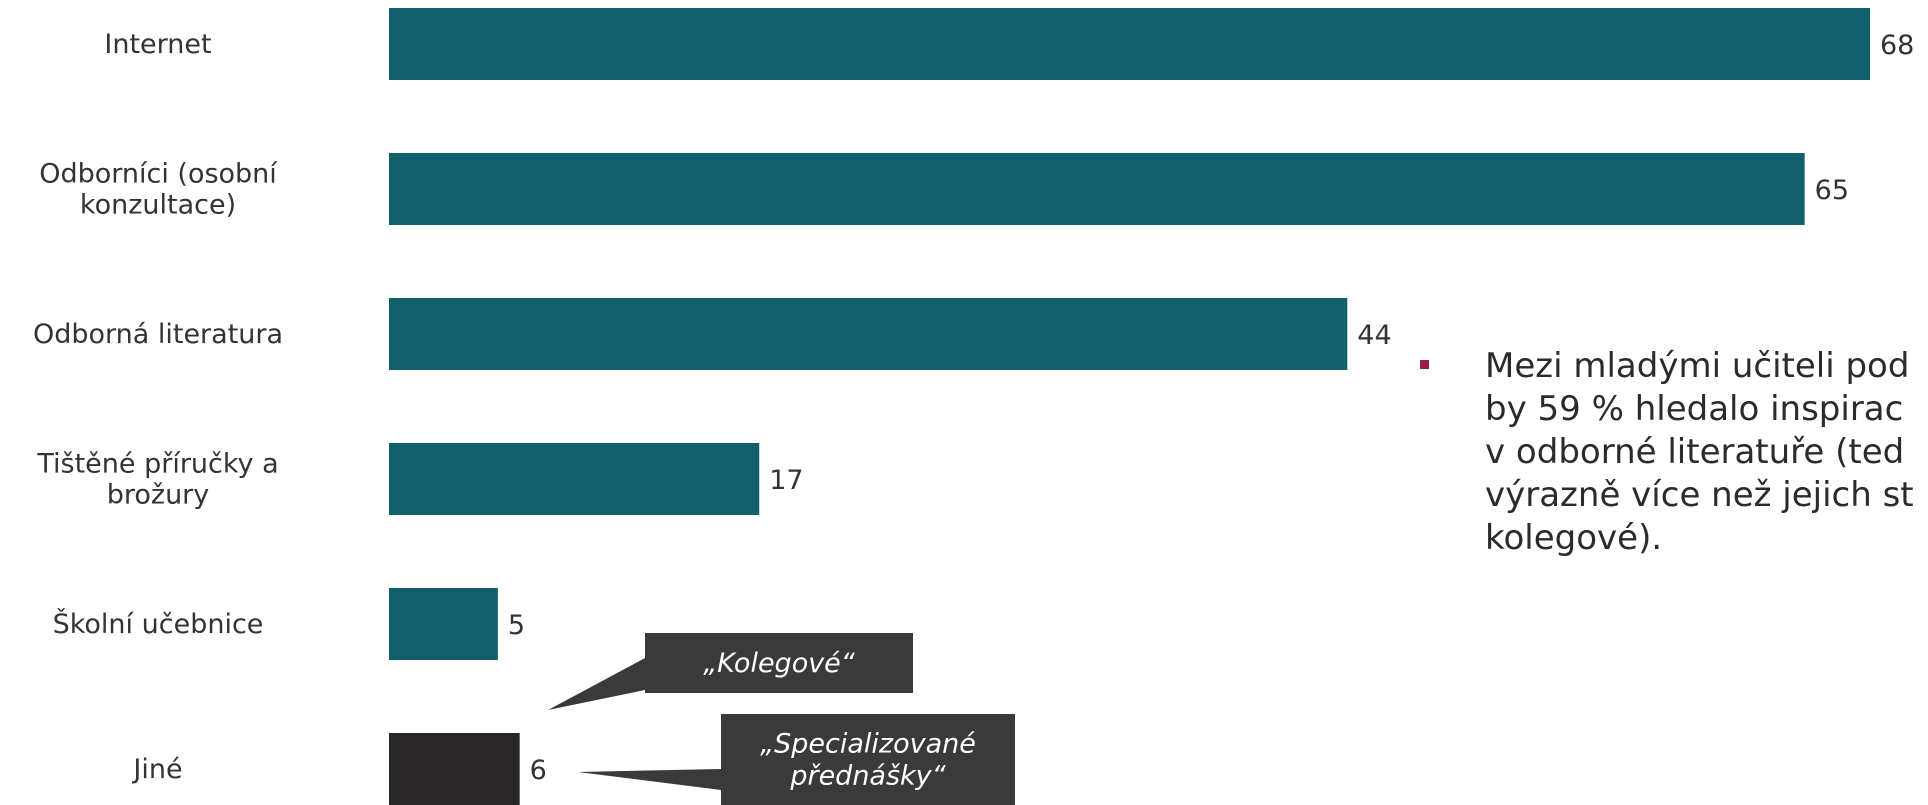 The height and width of the screenshot is (805, 1928). Describe the element at coordinates (157, 44) in the screenshot. I see `category-label: Internet` at that location.